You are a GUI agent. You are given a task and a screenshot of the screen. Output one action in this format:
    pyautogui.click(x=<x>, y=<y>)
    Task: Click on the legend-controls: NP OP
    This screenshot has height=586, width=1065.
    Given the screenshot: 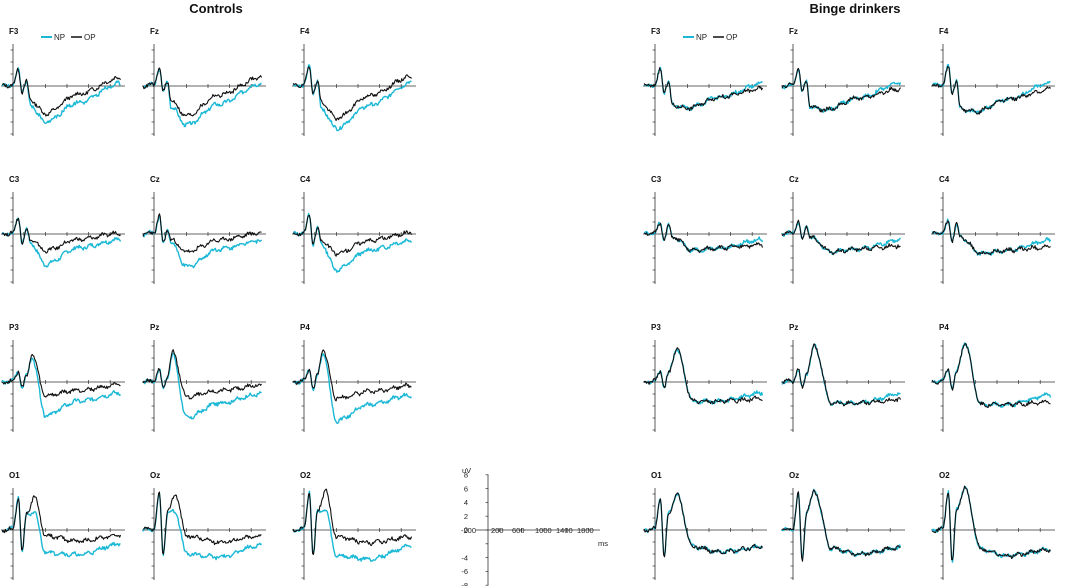 What is the action you would take?
    pyautogui.click(x=68, y=37)
    